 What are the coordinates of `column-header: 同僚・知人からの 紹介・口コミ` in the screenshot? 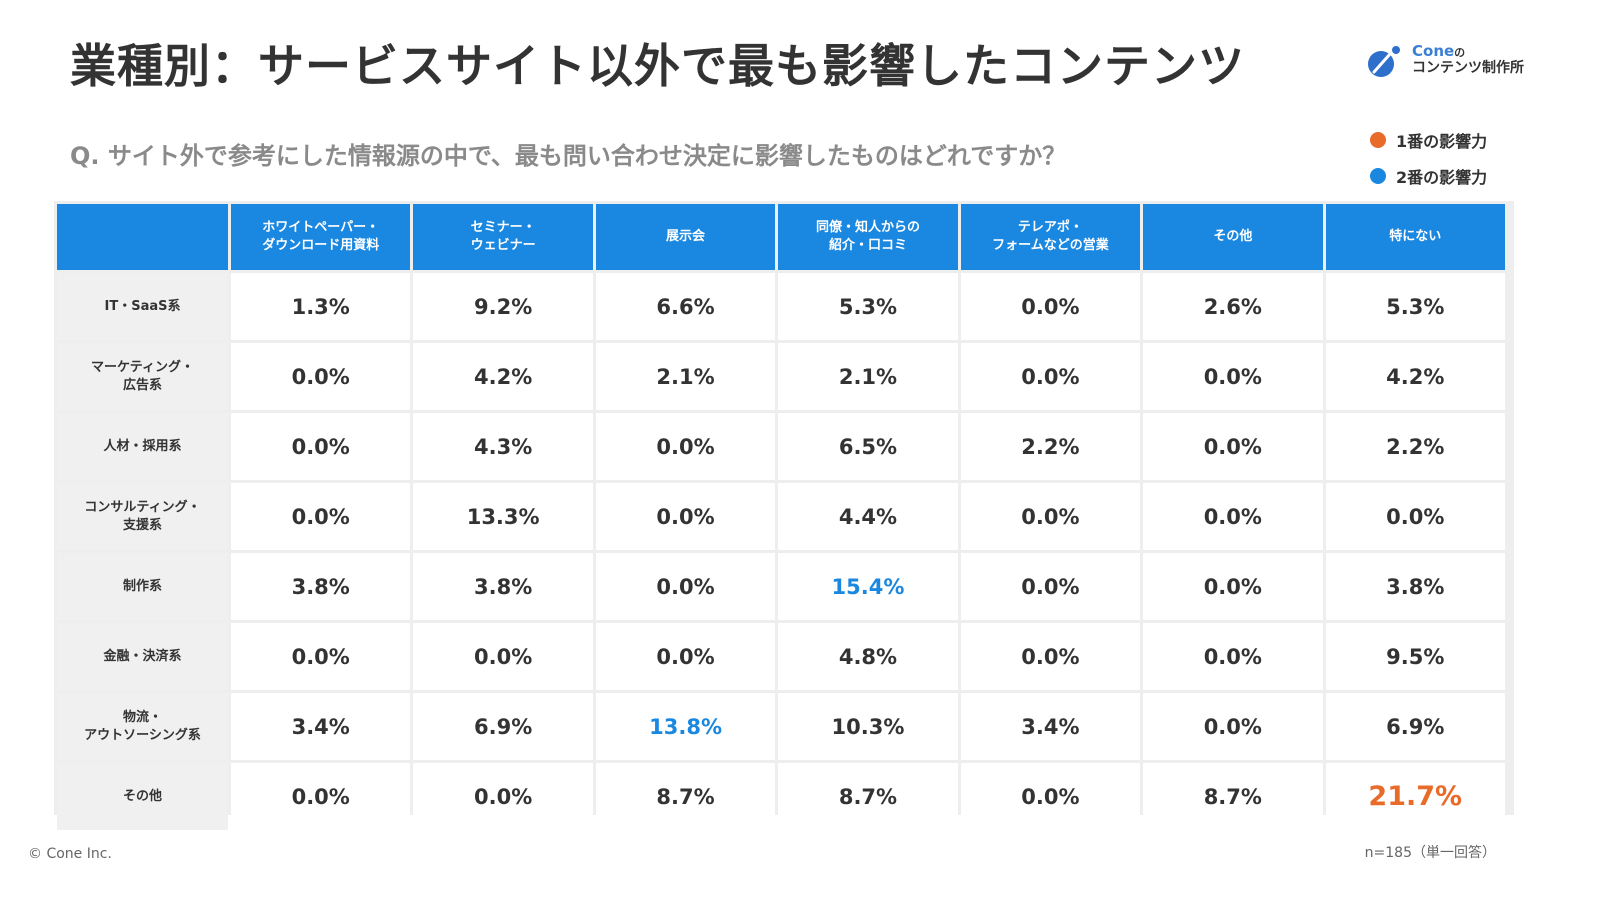 It's located at (868, 237).